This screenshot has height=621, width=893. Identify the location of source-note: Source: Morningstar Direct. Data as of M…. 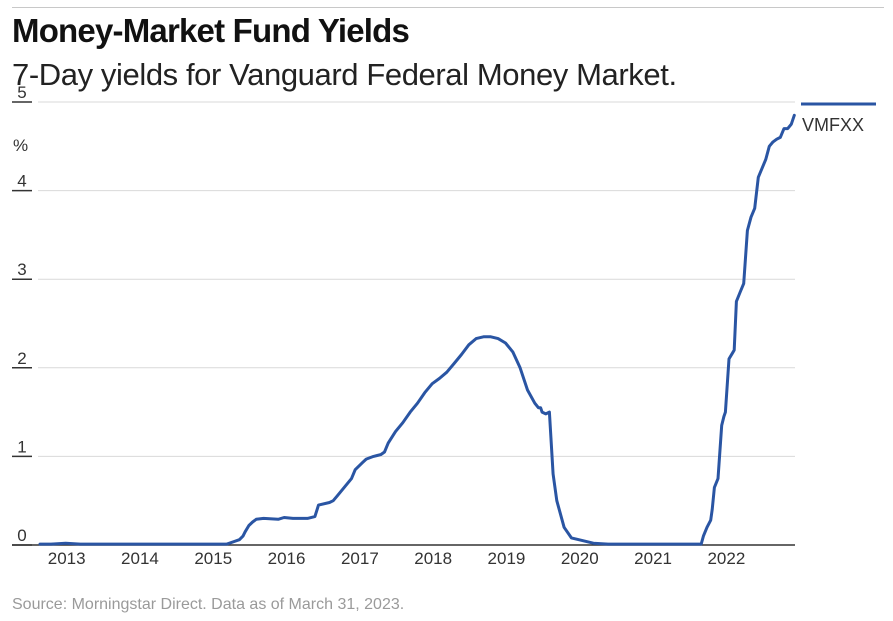
(208, 604).